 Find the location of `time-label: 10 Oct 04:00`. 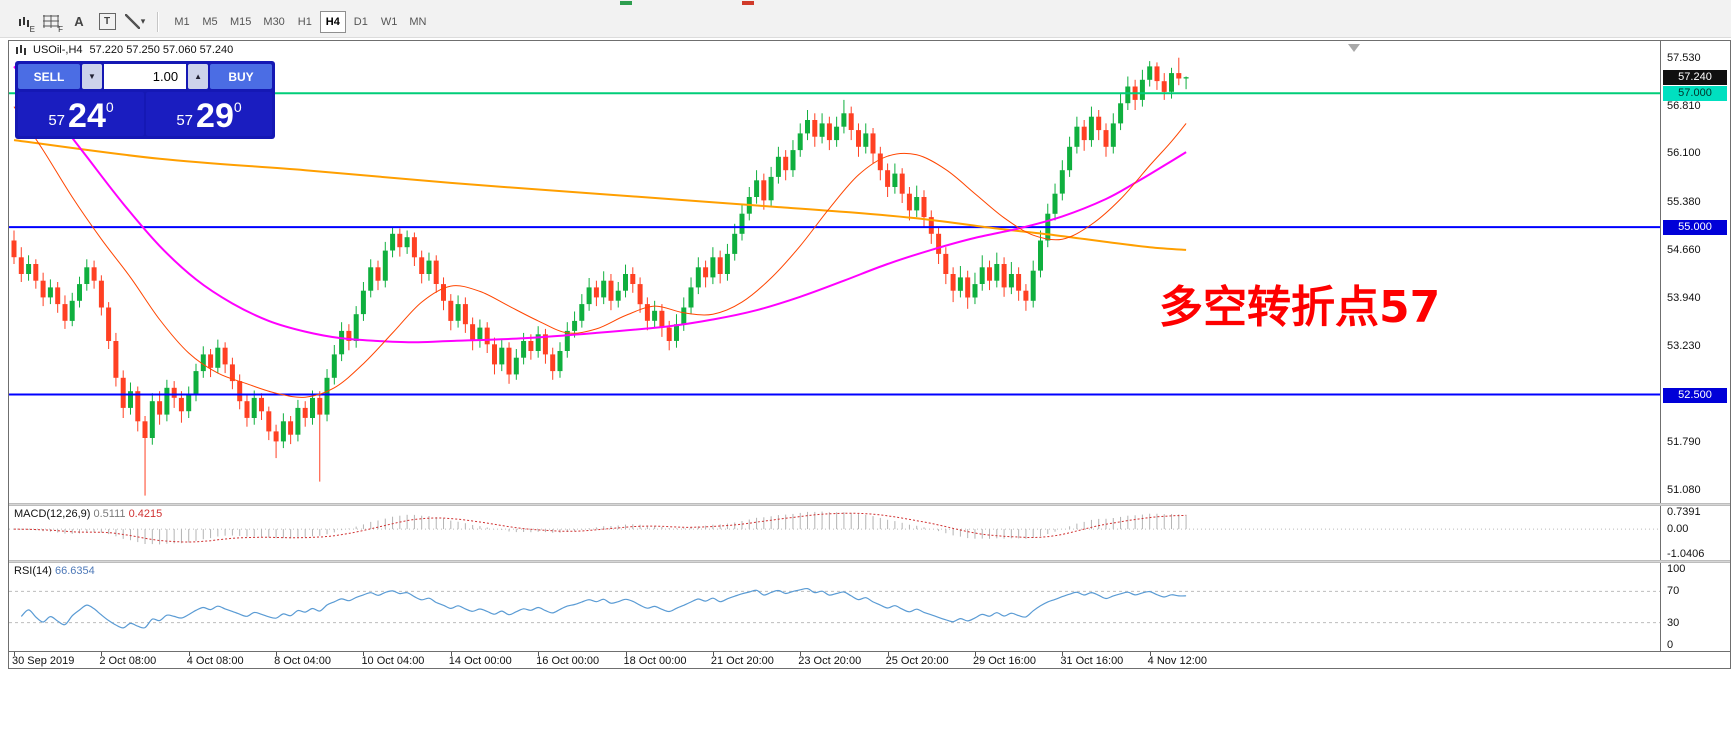

time-label: 10 Oct 04:00 is located at coordinates (393, 661).